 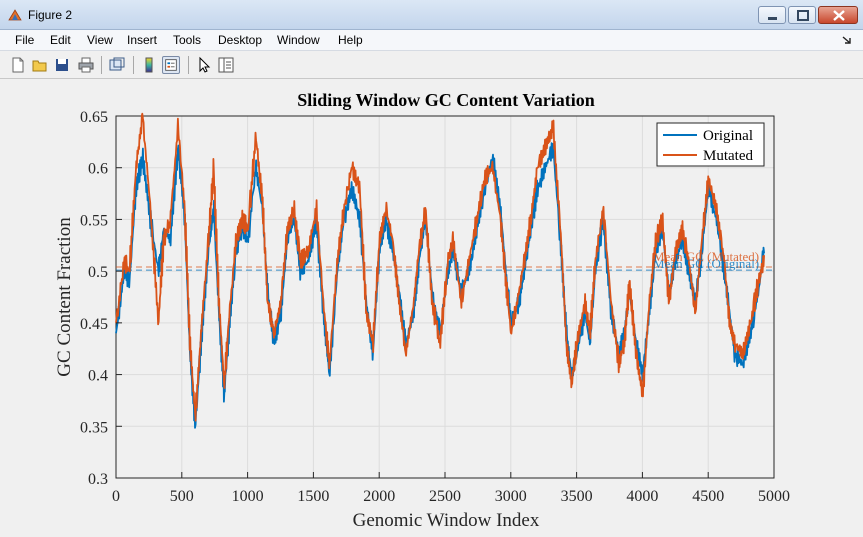 I want to click on link-plot-icon, so click(x=117, y=65).